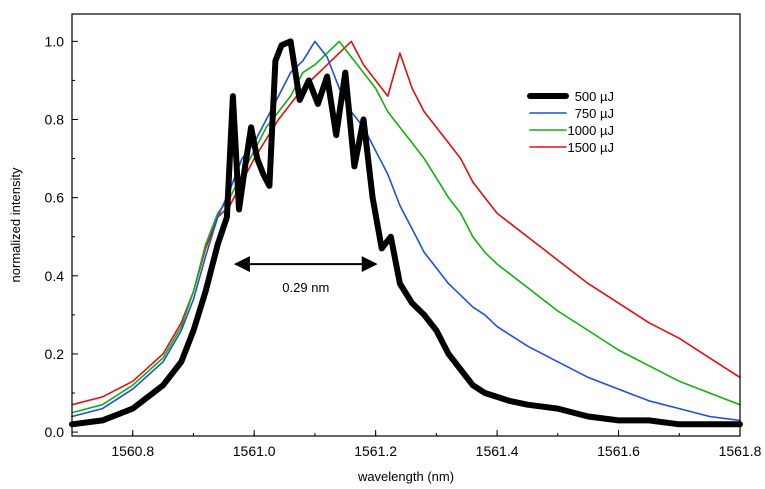 This screenshot has width=765, height=489. I want to click on y-tick-label: 0.2, so click(55, 354).